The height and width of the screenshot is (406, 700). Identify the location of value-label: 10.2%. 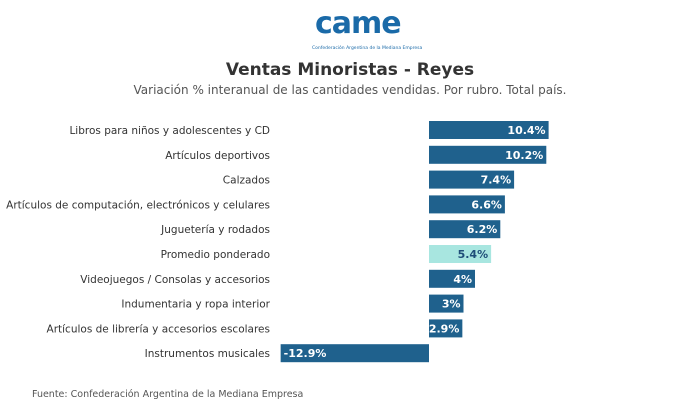
(524, 155).